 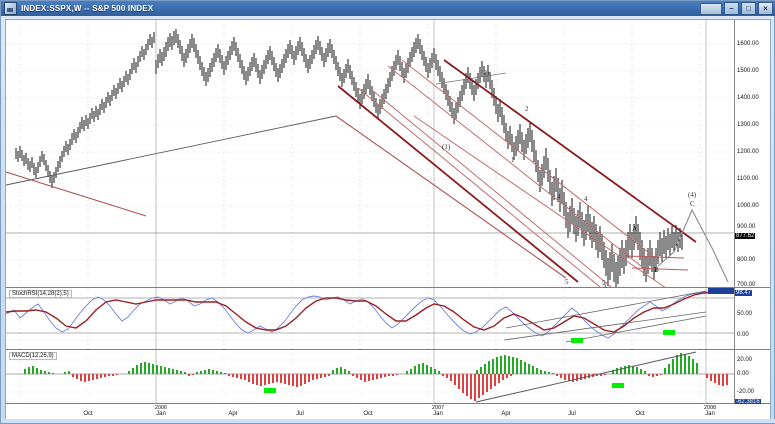 I want to click on wave-label-4-circle: (4), so click(x=692, y=195).